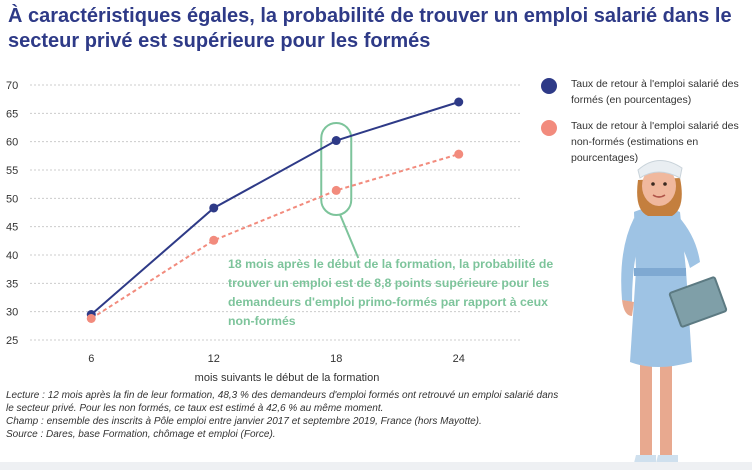 This screenshot has width=752, height=470. What do you see at coordinates (12, 284) in the screenshot?
I see `y-tick-label: 35` at bounding box center [12, 284].